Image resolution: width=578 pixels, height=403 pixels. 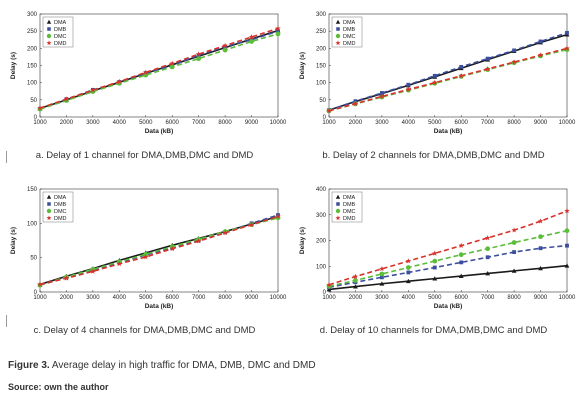 What do you see at coordinates (60, 37) in the screenshot?
I see `legend-label-dmc: DMC` at bounding box center [60, 37].